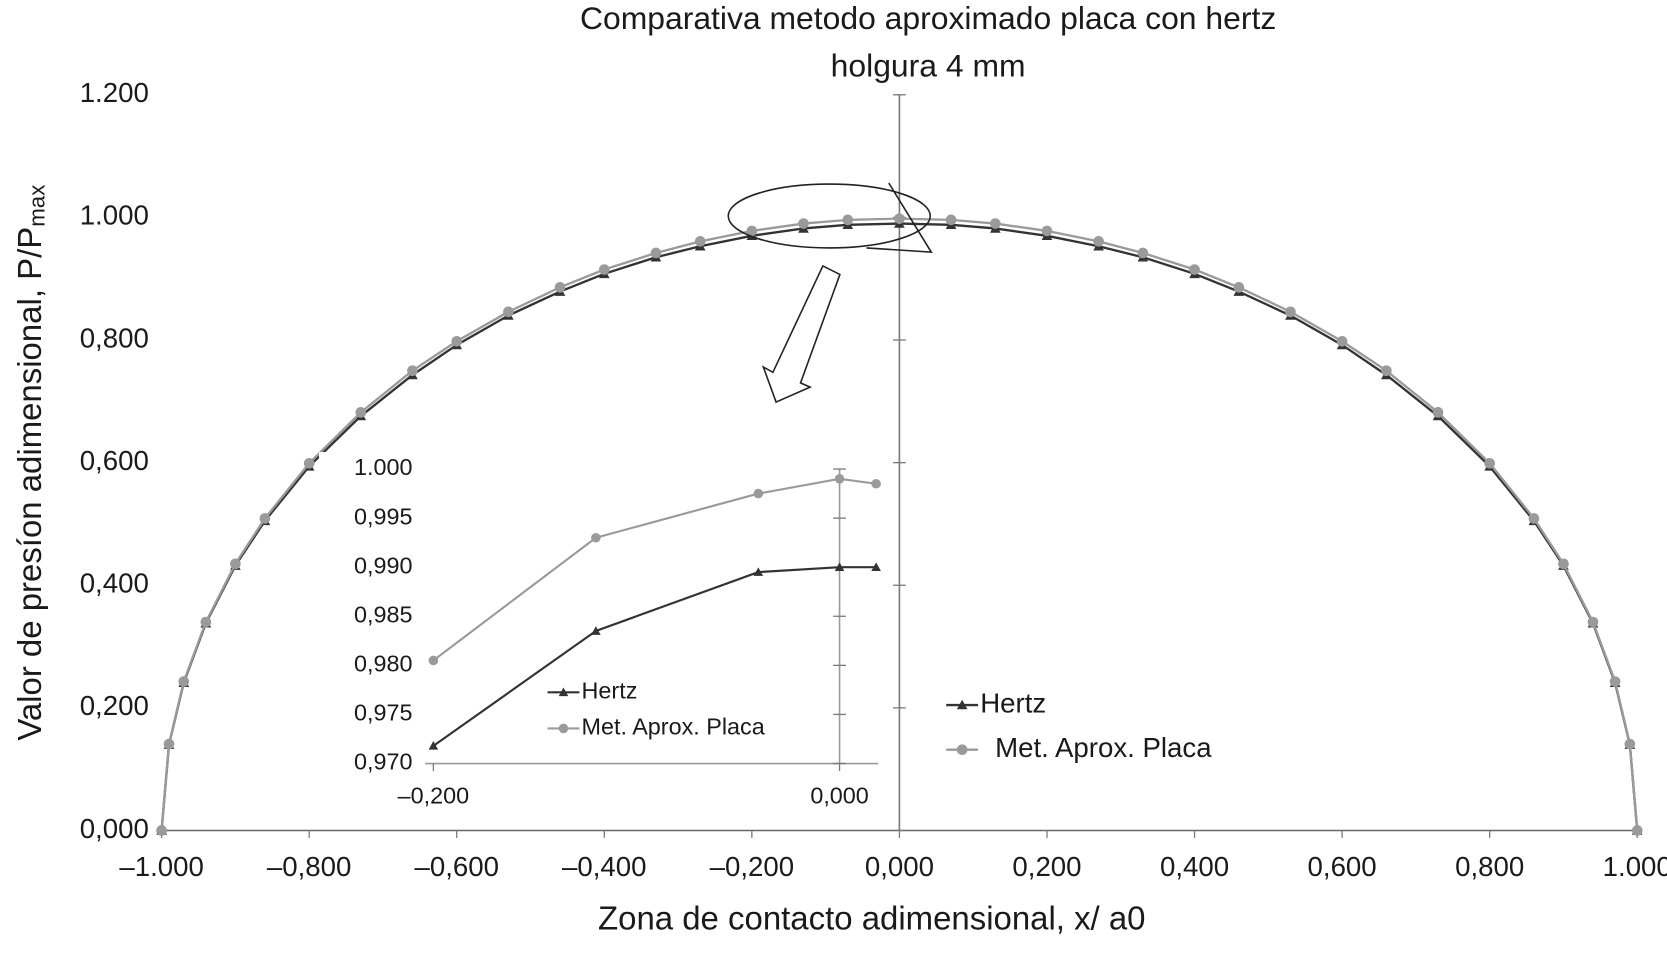 Image resolution: width=1667 pixels, height=954 pixels. Describe the element at coordinates (1194, 866) in the screenshot. I see `x-tick-label: 0,400` at that location.